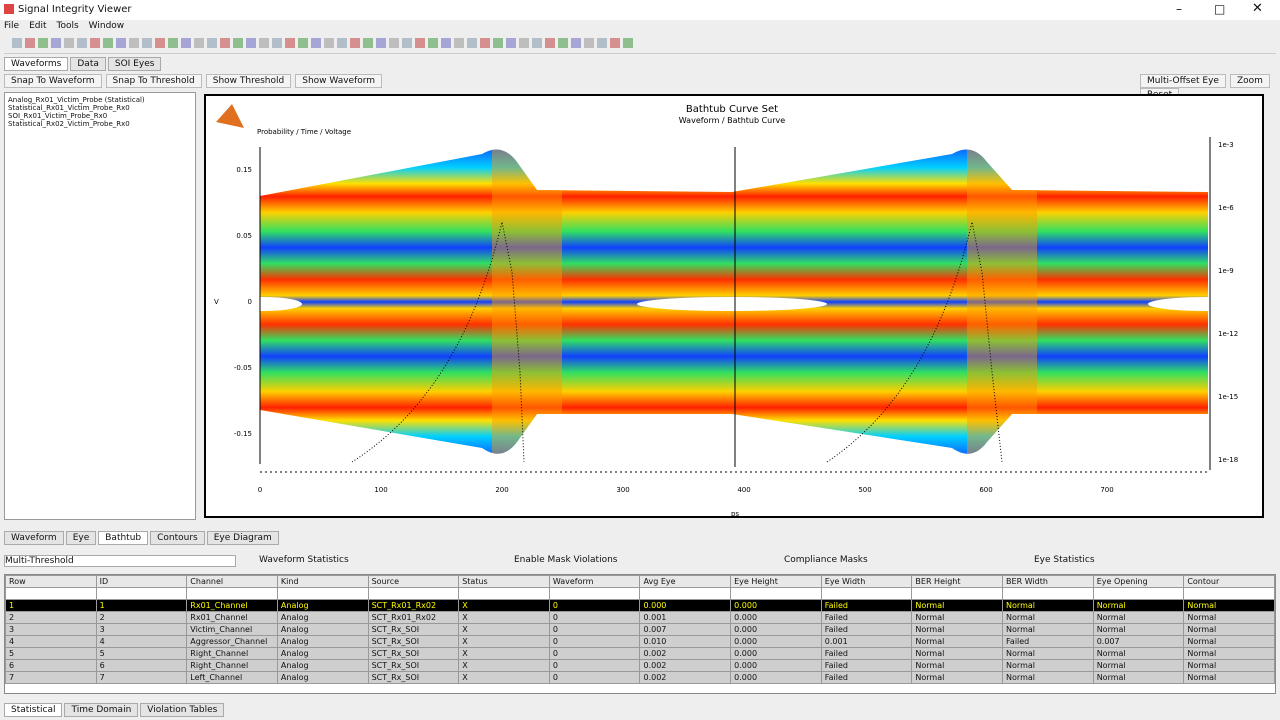 The image size is (1280, 720). Describe the element at coordinates (957, 581) in the screenshot. I see `column-header: BER Height` at that location.